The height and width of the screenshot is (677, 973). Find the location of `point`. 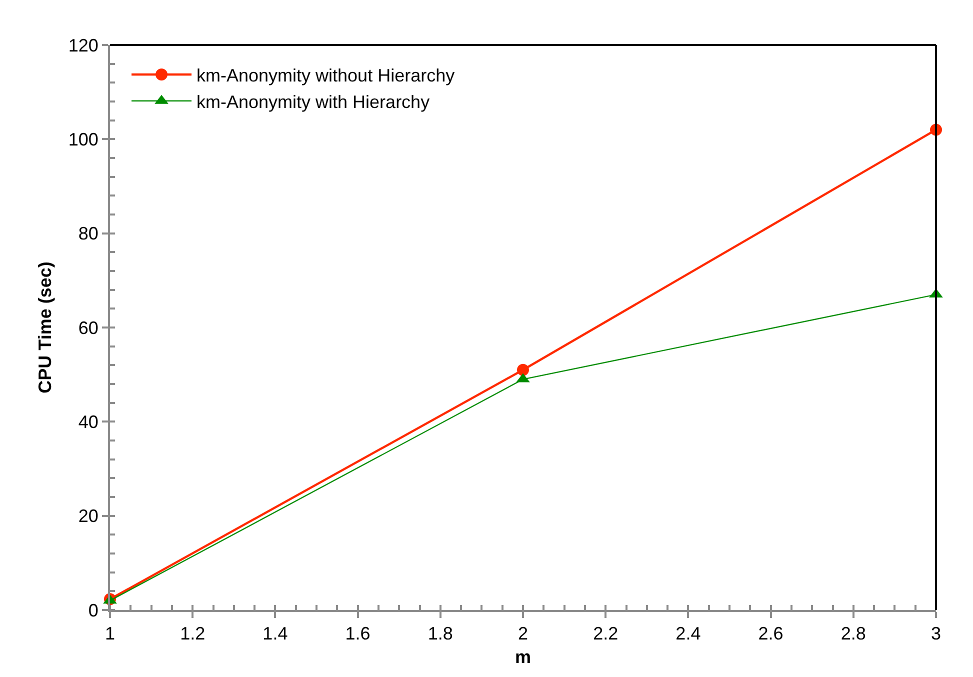

point is located at coordinates (523, 370).